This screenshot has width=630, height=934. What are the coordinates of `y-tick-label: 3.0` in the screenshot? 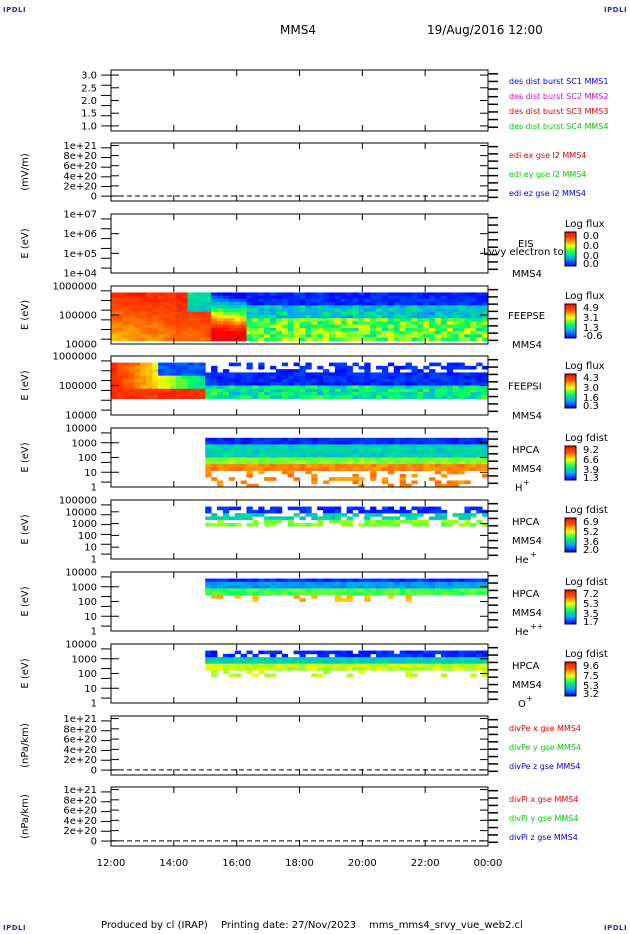 It's located at (89, 76).